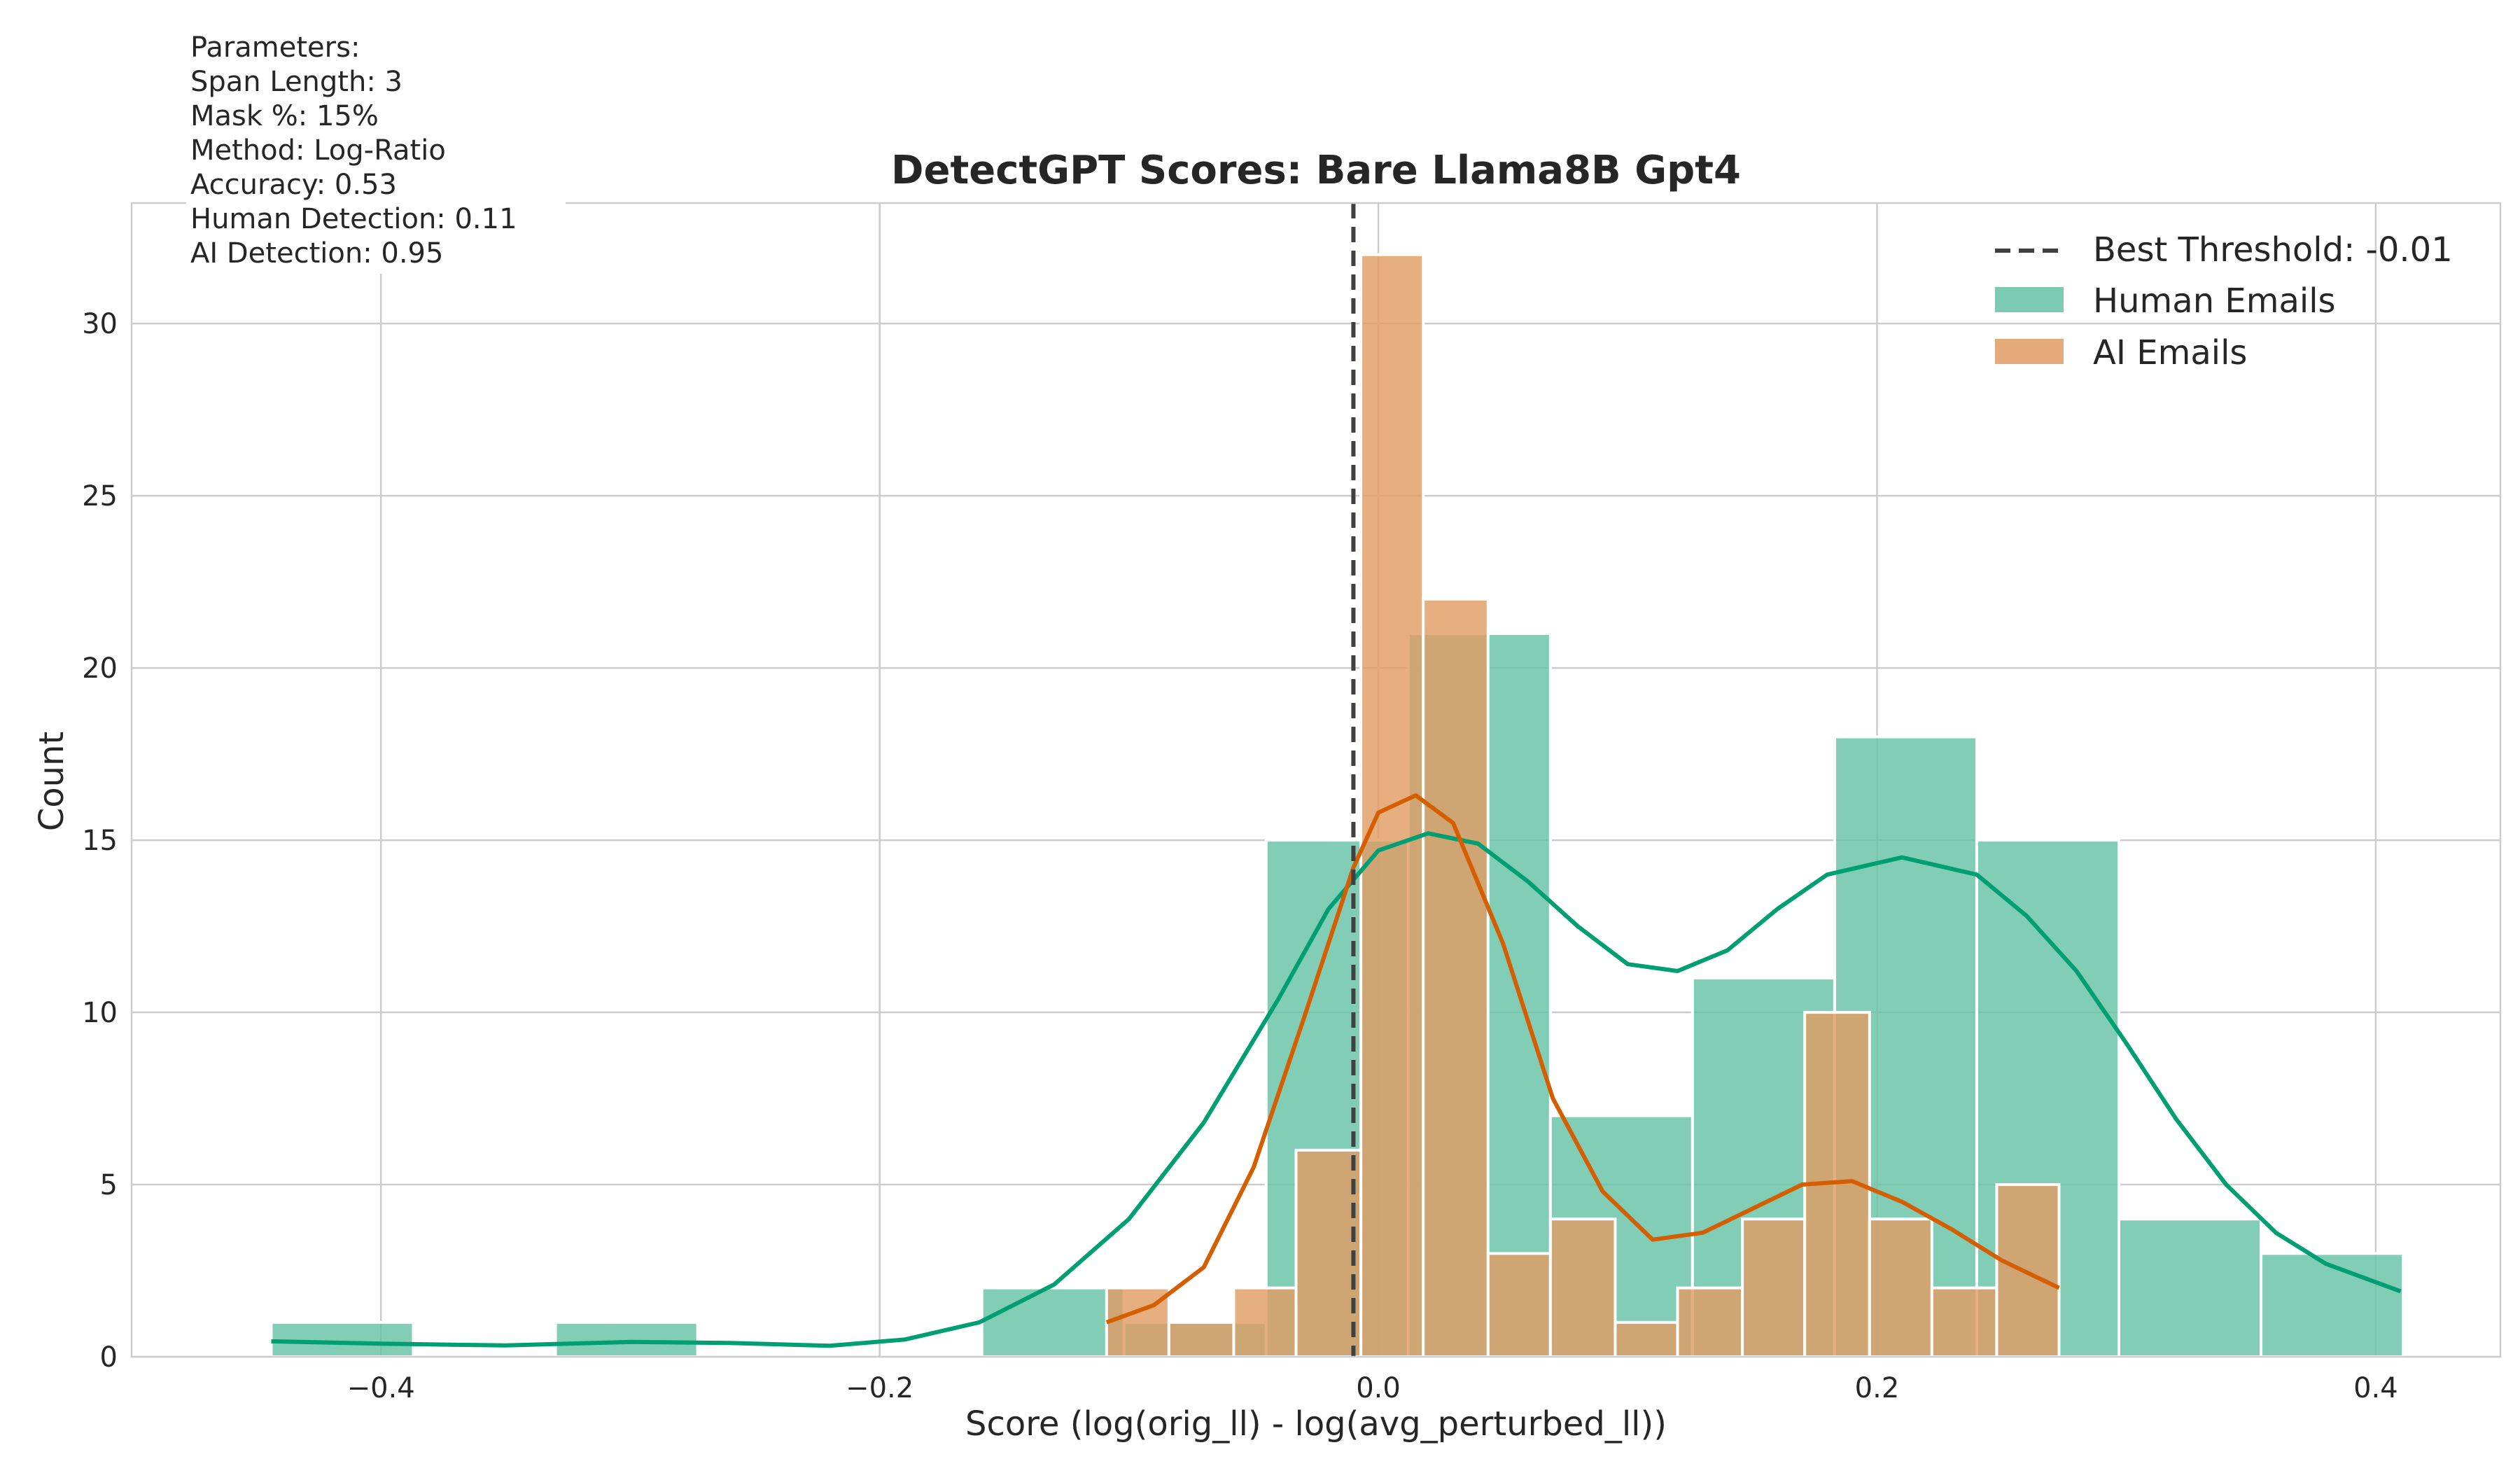 The height and width of the screenshot is (1473, 2520). What do you see at coordinates (109, 1357) in the screenshot?
I see `y-tick-label: 0` at bounding box center [109, 1357].